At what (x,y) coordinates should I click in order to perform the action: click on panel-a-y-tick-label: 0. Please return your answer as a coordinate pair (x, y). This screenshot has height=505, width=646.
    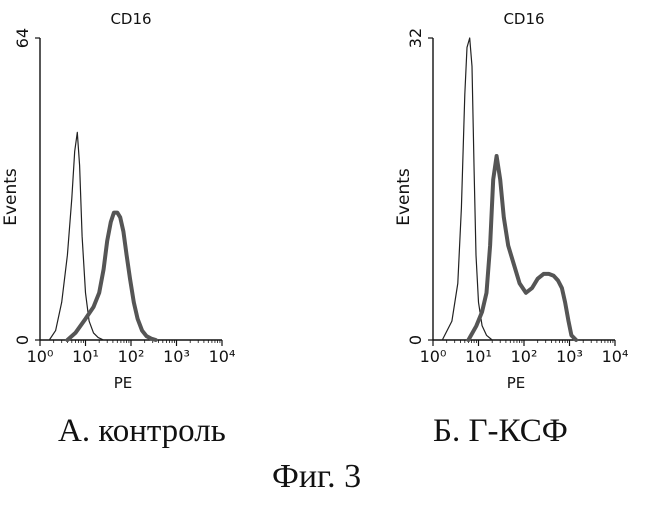
    Looking at the image, I should click on (22, 340).